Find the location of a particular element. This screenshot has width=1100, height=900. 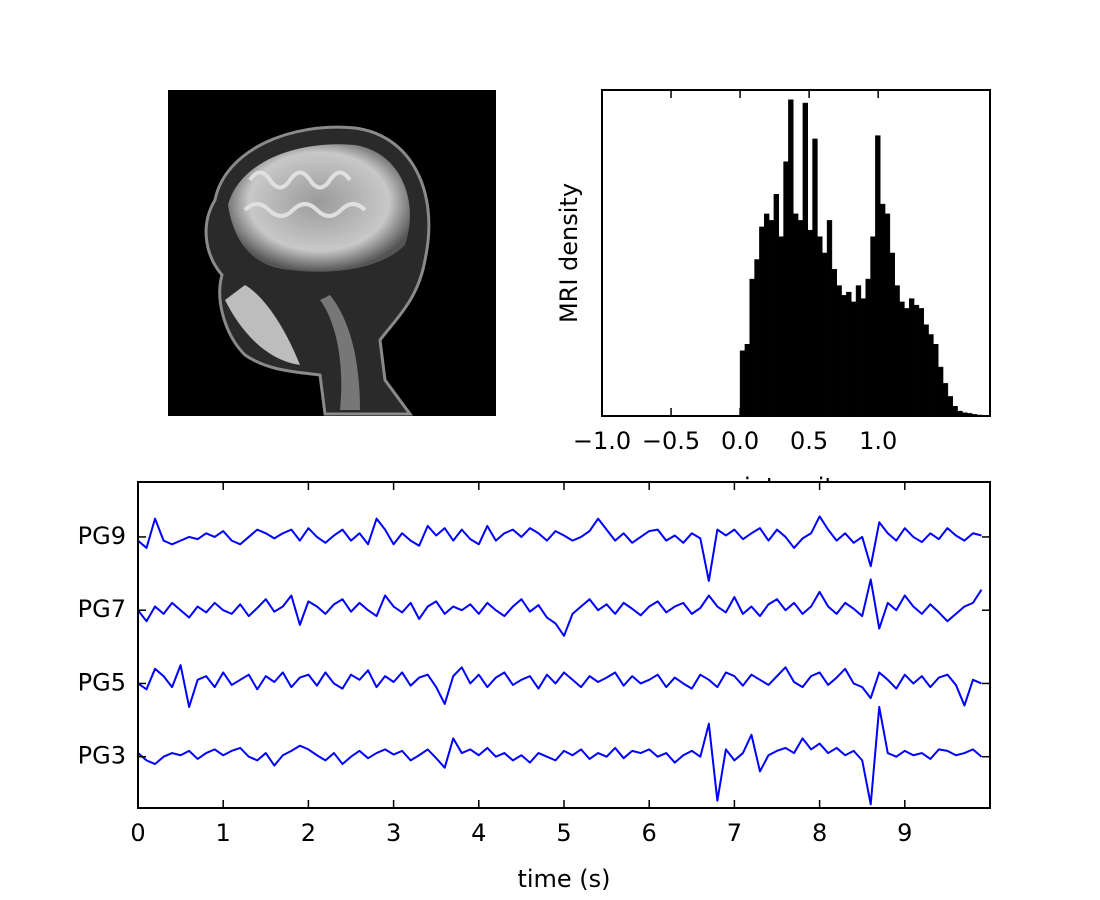

mri-image is located at coordinates (332, 253).